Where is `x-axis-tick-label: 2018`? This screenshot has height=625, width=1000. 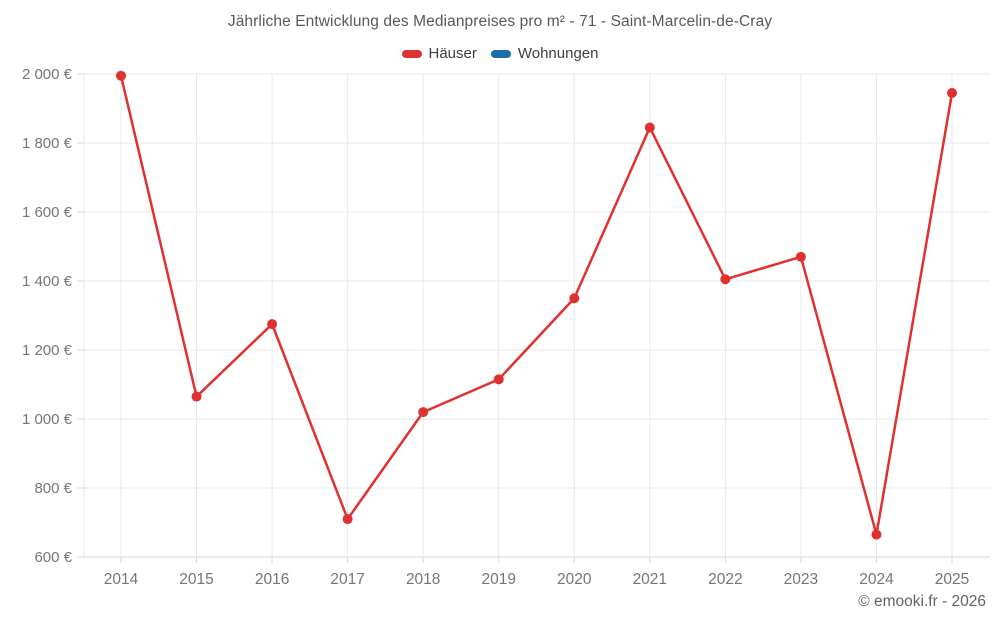 x-axis-tick-label: 2018 is located at coordinates (423, 579).